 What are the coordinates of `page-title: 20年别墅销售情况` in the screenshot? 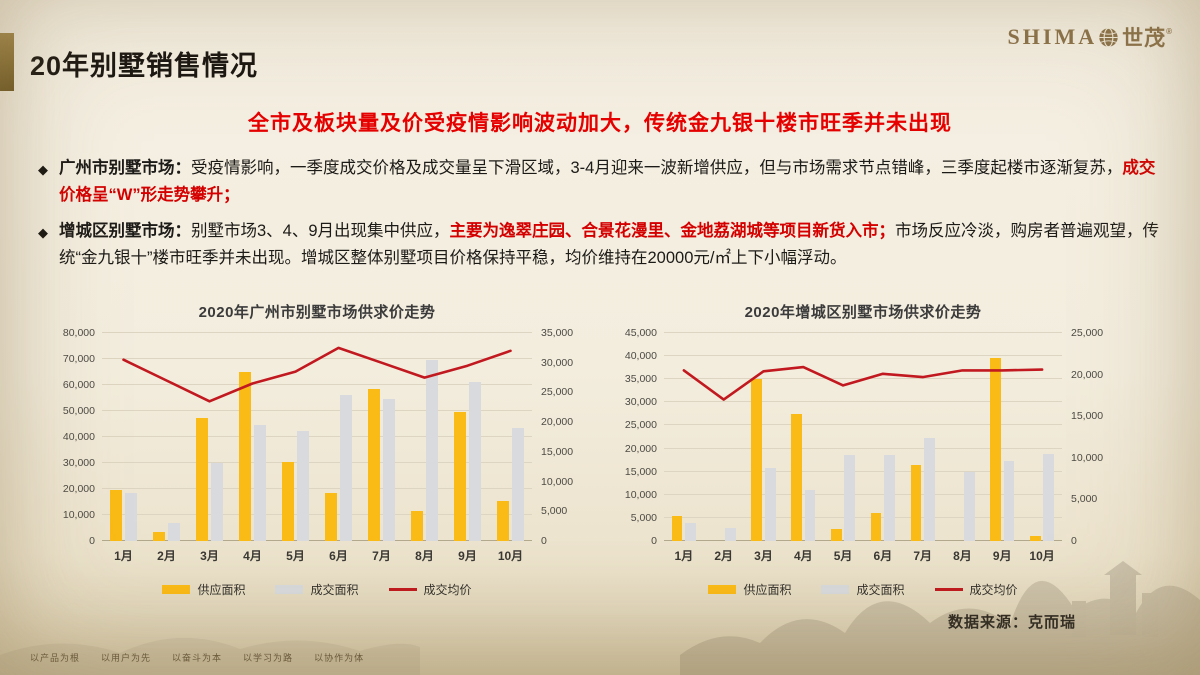 It's located at (144, 66).